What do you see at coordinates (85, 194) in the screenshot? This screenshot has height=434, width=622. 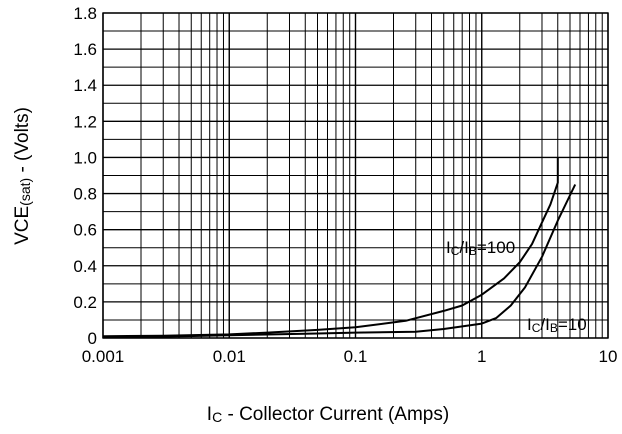 I see `y-tick-label: 0.8` at bounding box center [85, 194].